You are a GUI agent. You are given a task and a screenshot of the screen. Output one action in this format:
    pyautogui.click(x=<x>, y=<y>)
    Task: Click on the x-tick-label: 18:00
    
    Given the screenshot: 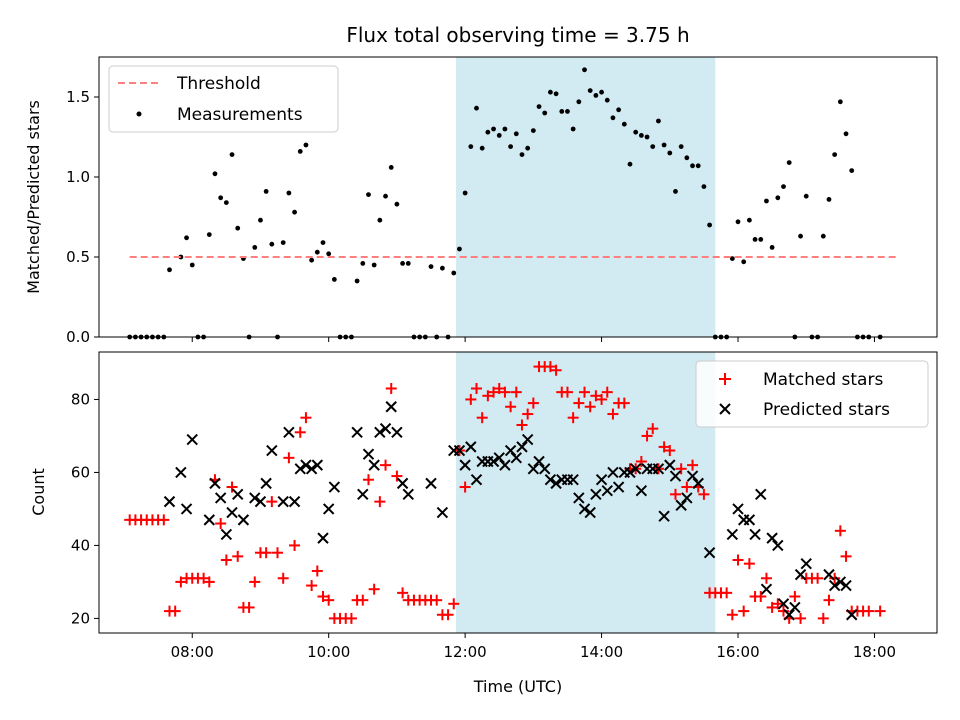 What is the action you would take?
    pyautogui.click(x=874, y=652)
    